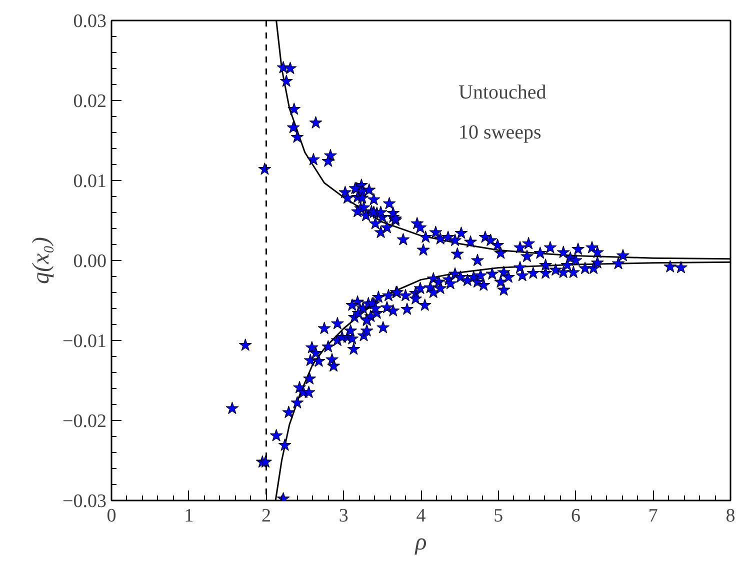 This screenshot has width=746, height=582. Describe the element at coordinates (266, 516) in the screenshot. I see `x-tick-label: 2` at that location.